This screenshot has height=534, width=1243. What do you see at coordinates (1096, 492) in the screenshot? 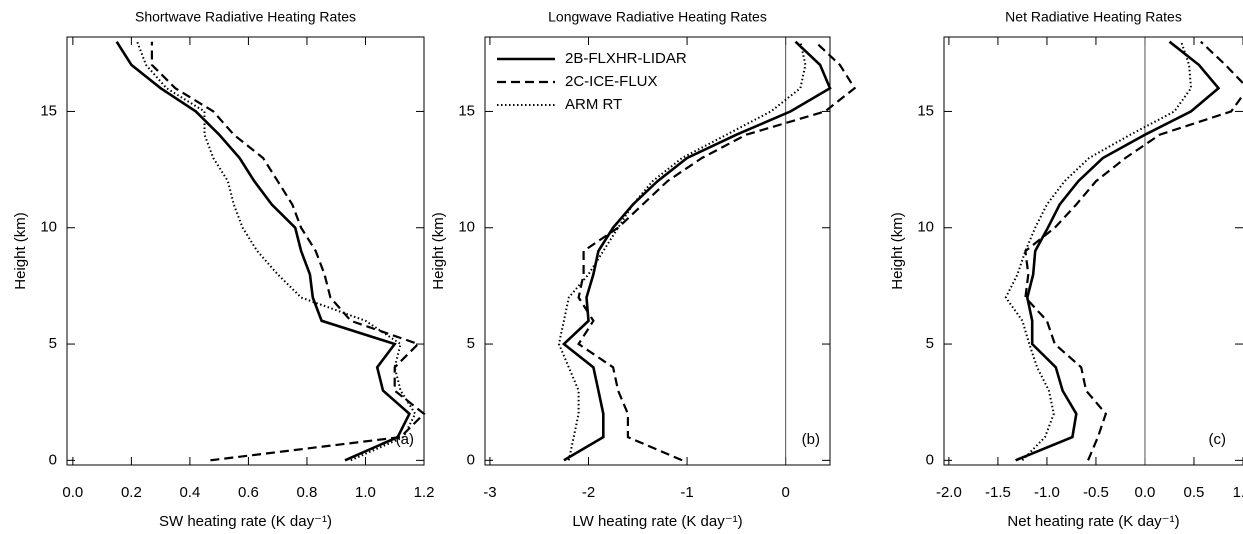
I see `x-tick-label: -0.5` at bounding box center [1096, 492].